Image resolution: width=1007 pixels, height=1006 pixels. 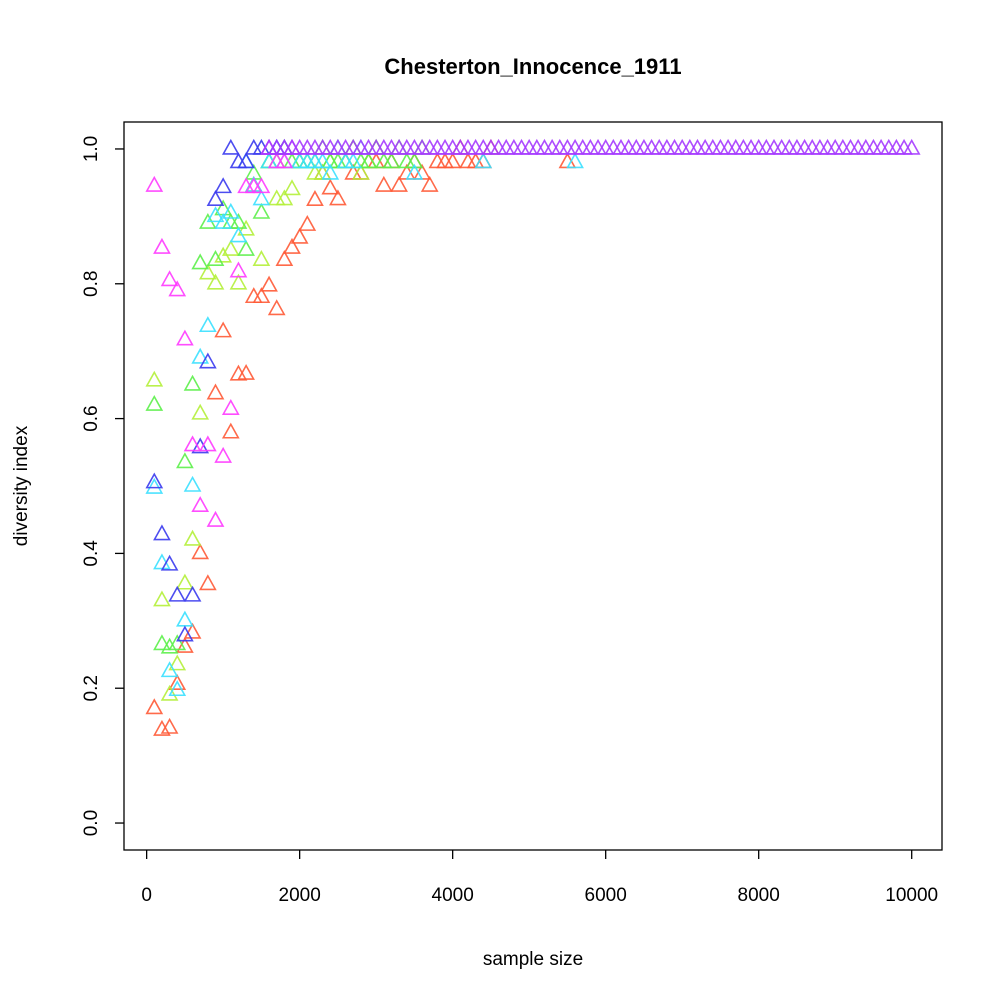 What do you see at coordinates (453, 895) in the screenshot?
I see `x-tick-label: 4000` at bounding box center [453, 895].